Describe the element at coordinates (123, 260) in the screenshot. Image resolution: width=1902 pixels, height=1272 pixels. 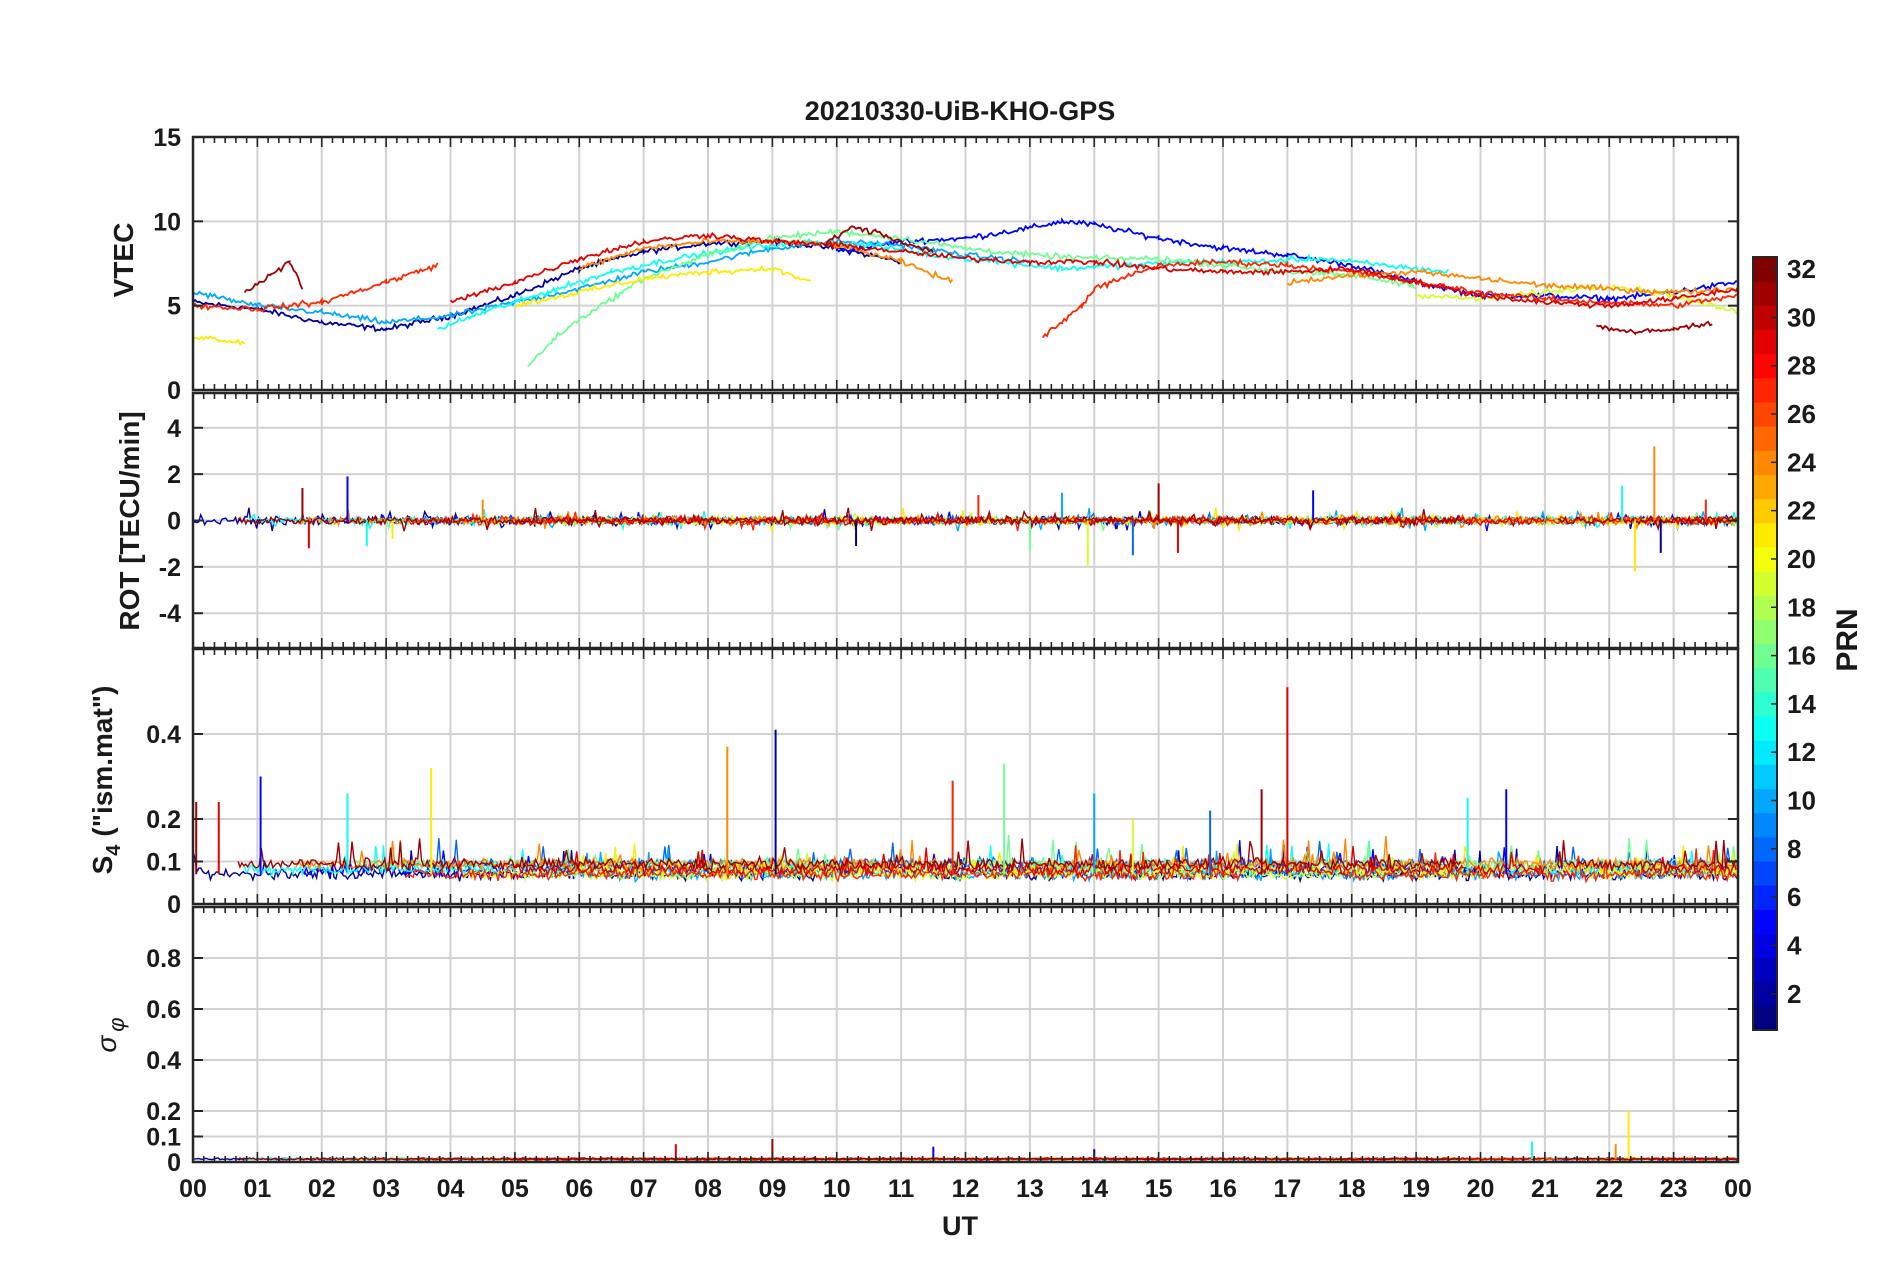
I see `vtec-ylabel: VTEC` at that location.